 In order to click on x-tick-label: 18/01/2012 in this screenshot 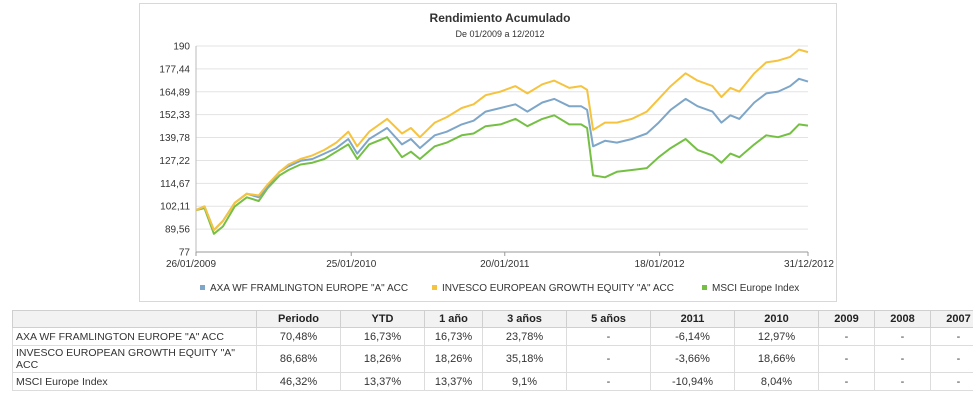, I will do `click(660, 264)`.